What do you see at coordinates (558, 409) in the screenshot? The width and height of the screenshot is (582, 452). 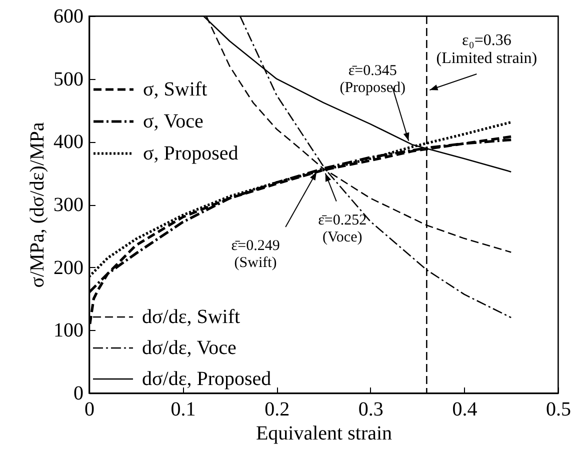 I see `x-tick-label: 0.5` at bounding box center [558, 409].